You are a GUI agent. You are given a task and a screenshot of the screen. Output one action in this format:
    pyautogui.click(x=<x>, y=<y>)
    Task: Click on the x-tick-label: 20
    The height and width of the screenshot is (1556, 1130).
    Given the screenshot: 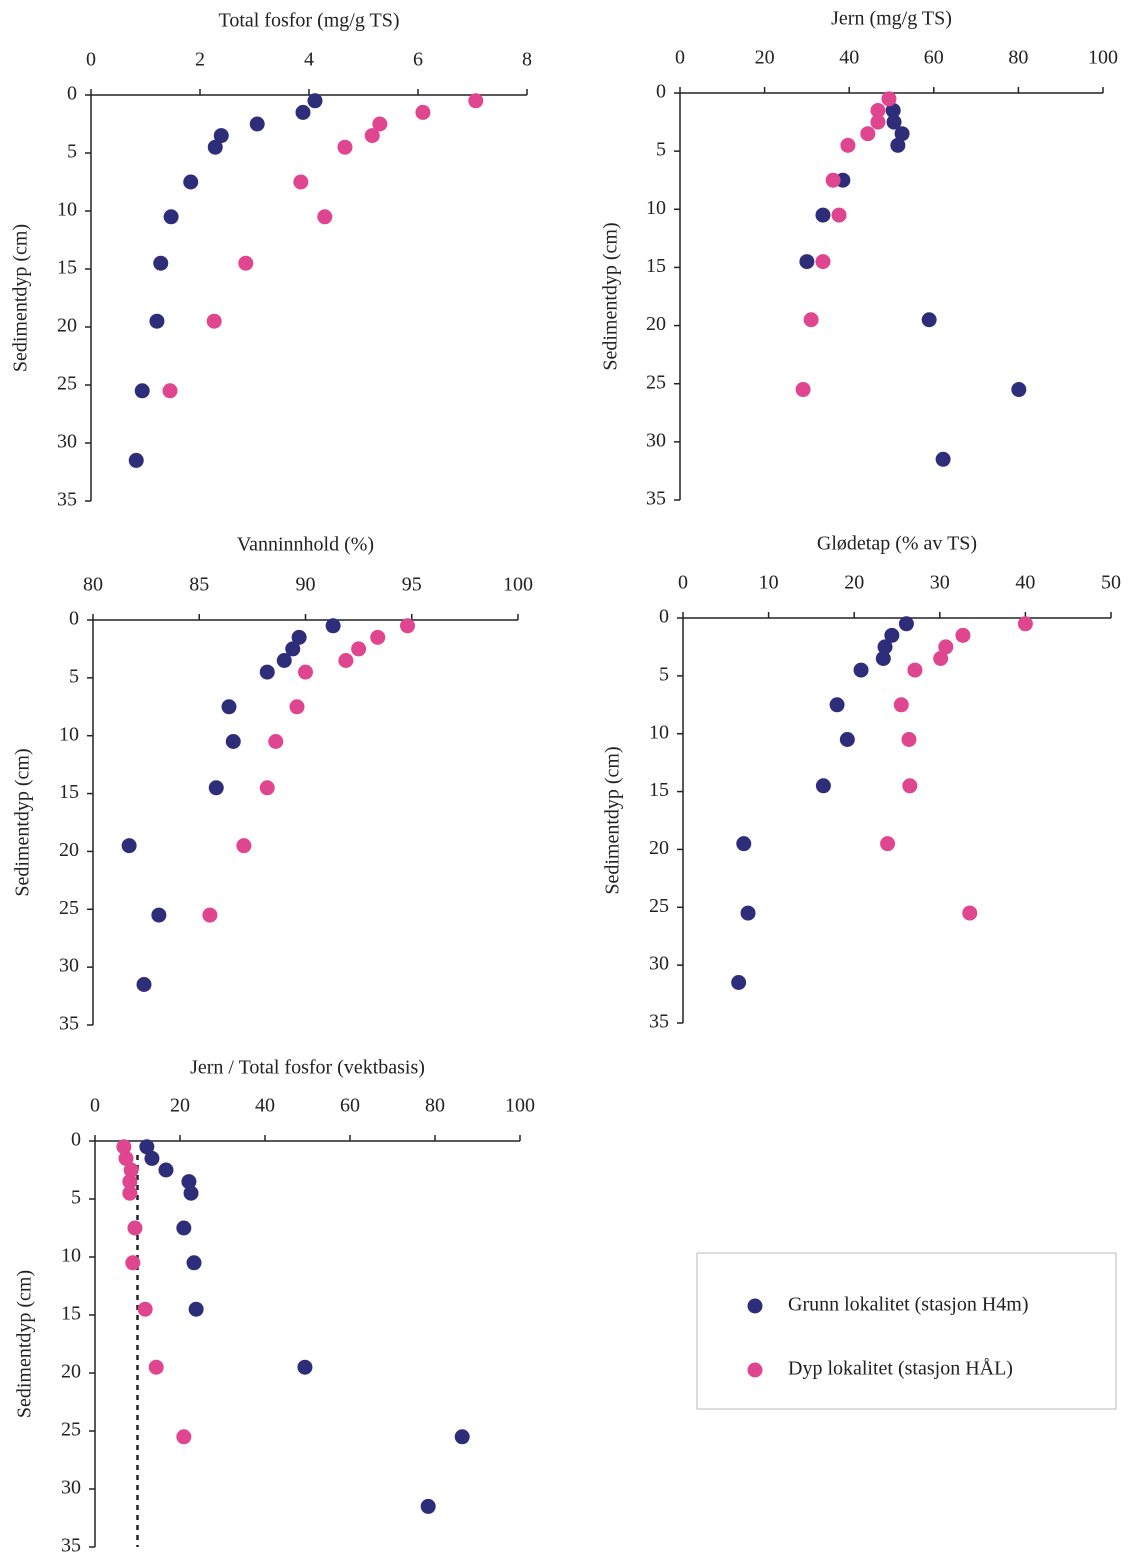 What is the action you would take?
    pyautogui.click(x=765, y=58)
    